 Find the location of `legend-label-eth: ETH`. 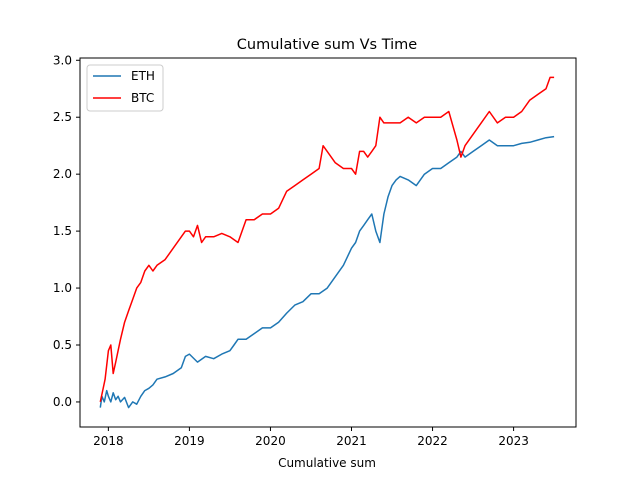

legend-label-eth: ETH is located at coordinates (143, 76).